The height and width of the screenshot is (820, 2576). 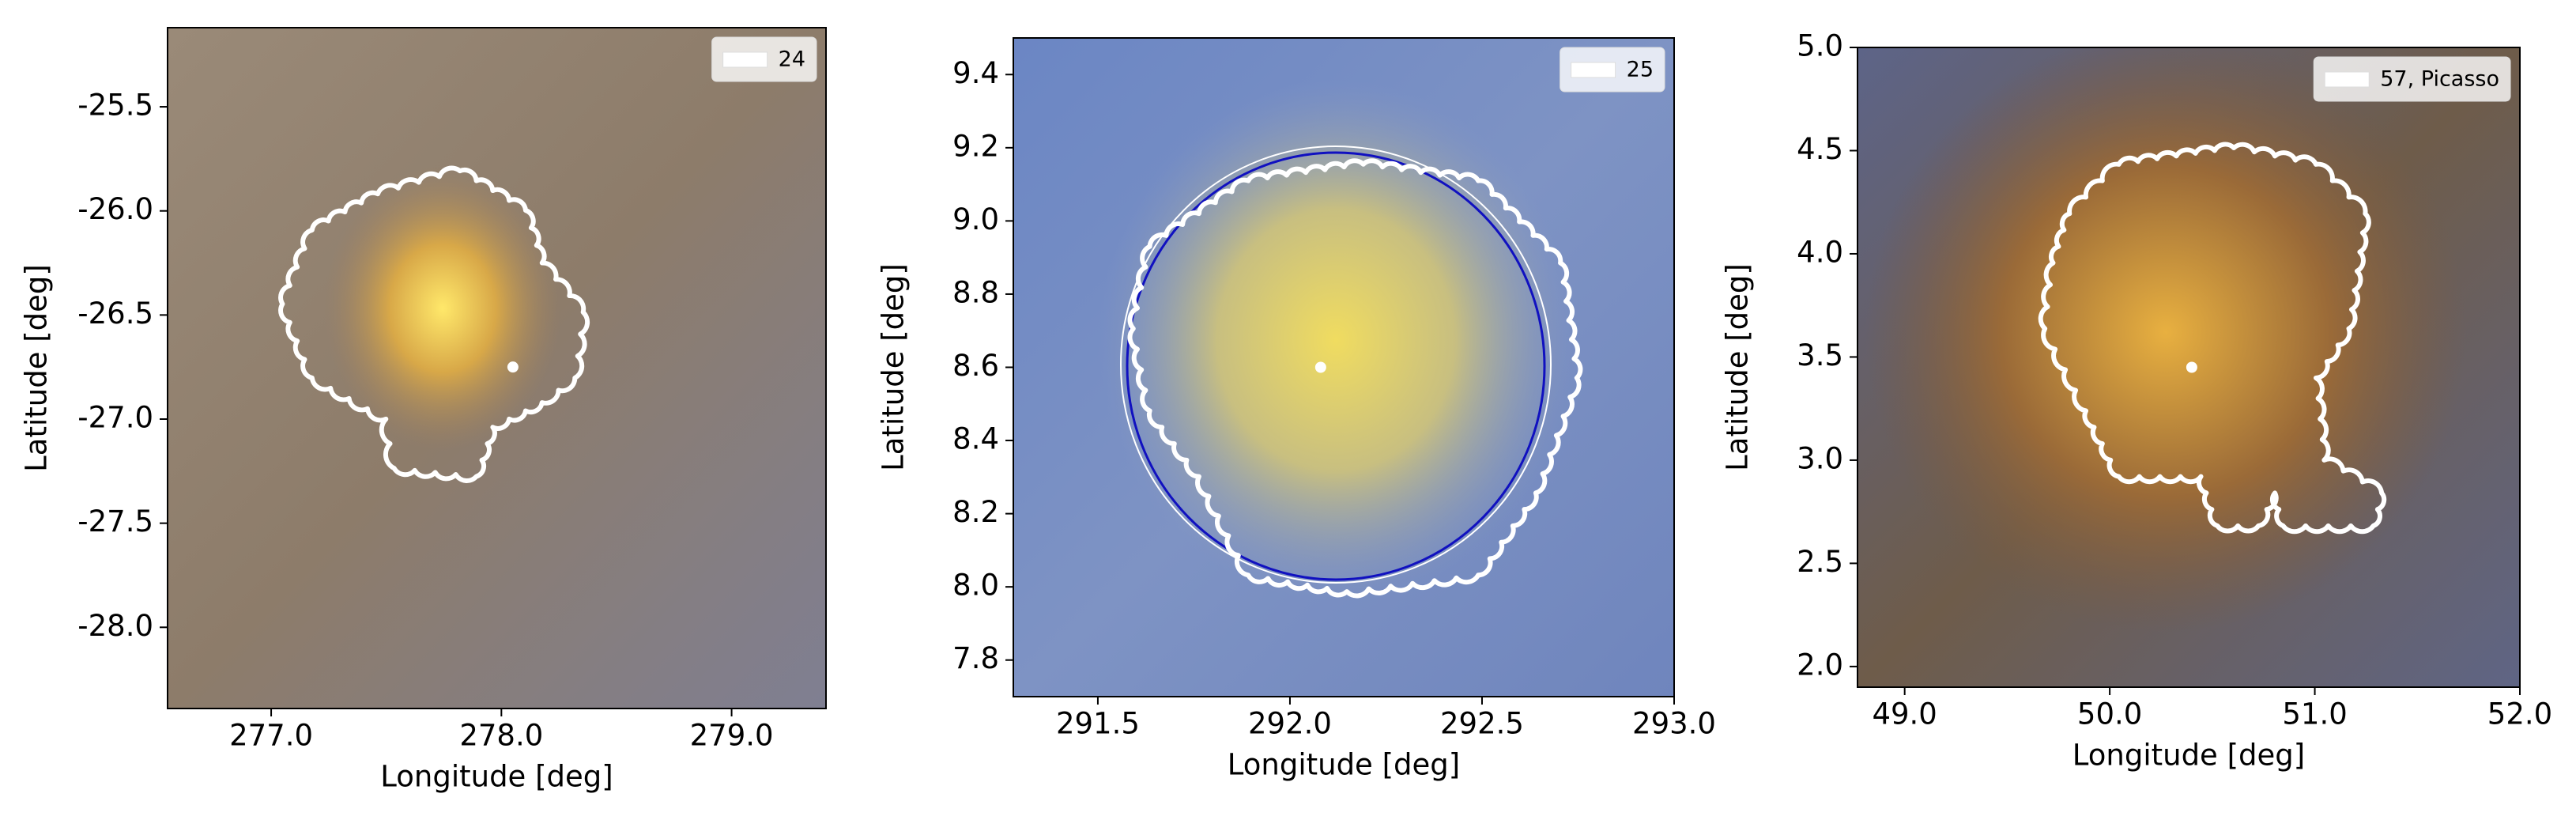 What do you see at coordinates (1820, 458) in the screenshot?
I see `y-tick-label: 3.0` at bounding box center [1820, 458].